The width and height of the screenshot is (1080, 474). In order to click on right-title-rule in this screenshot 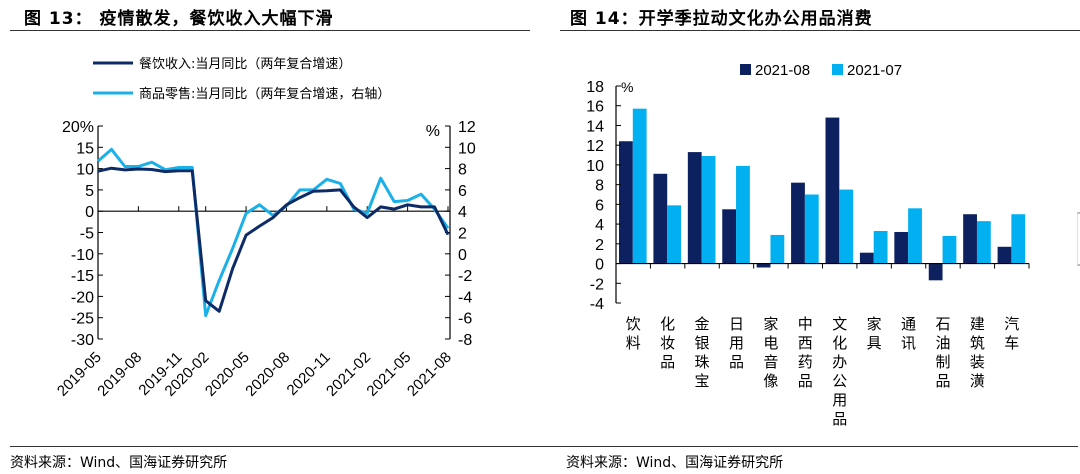, I will do `click(820, 30)`.